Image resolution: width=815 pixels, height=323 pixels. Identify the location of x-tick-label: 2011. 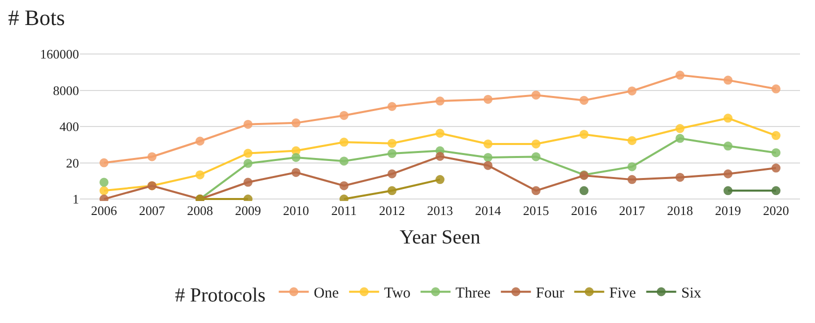
(344, 210).